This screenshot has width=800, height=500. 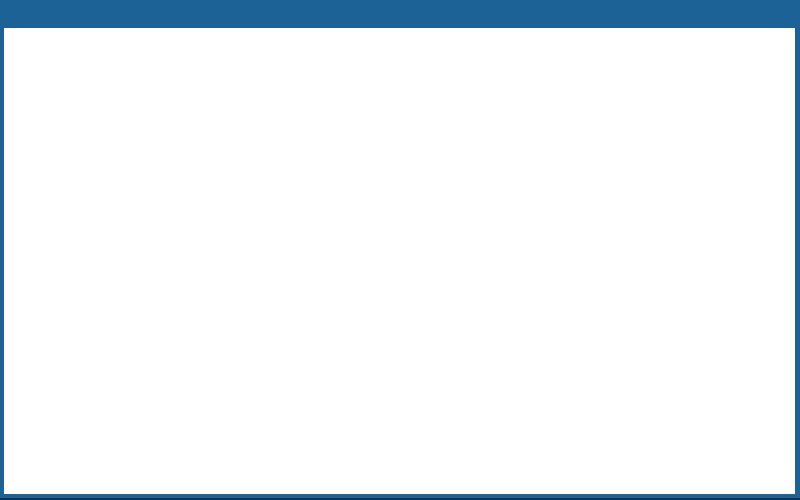 What do you see at coordinates (400, 14) in the screenshot?
I see `window-titlebar` at bounding box center [400, 14].